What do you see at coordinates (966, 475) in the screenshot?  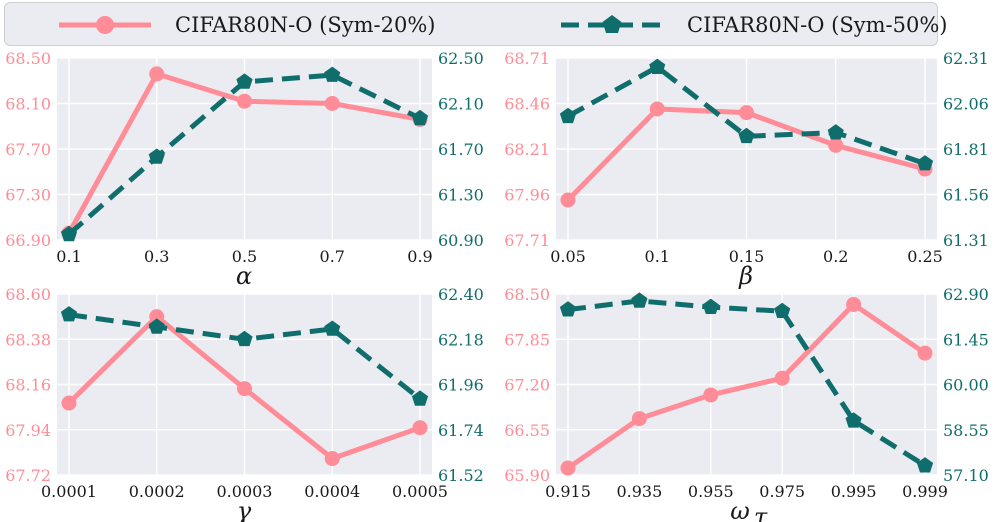 I see `panel-4-right-tick: 57.10` at bounding box center [966, 475].